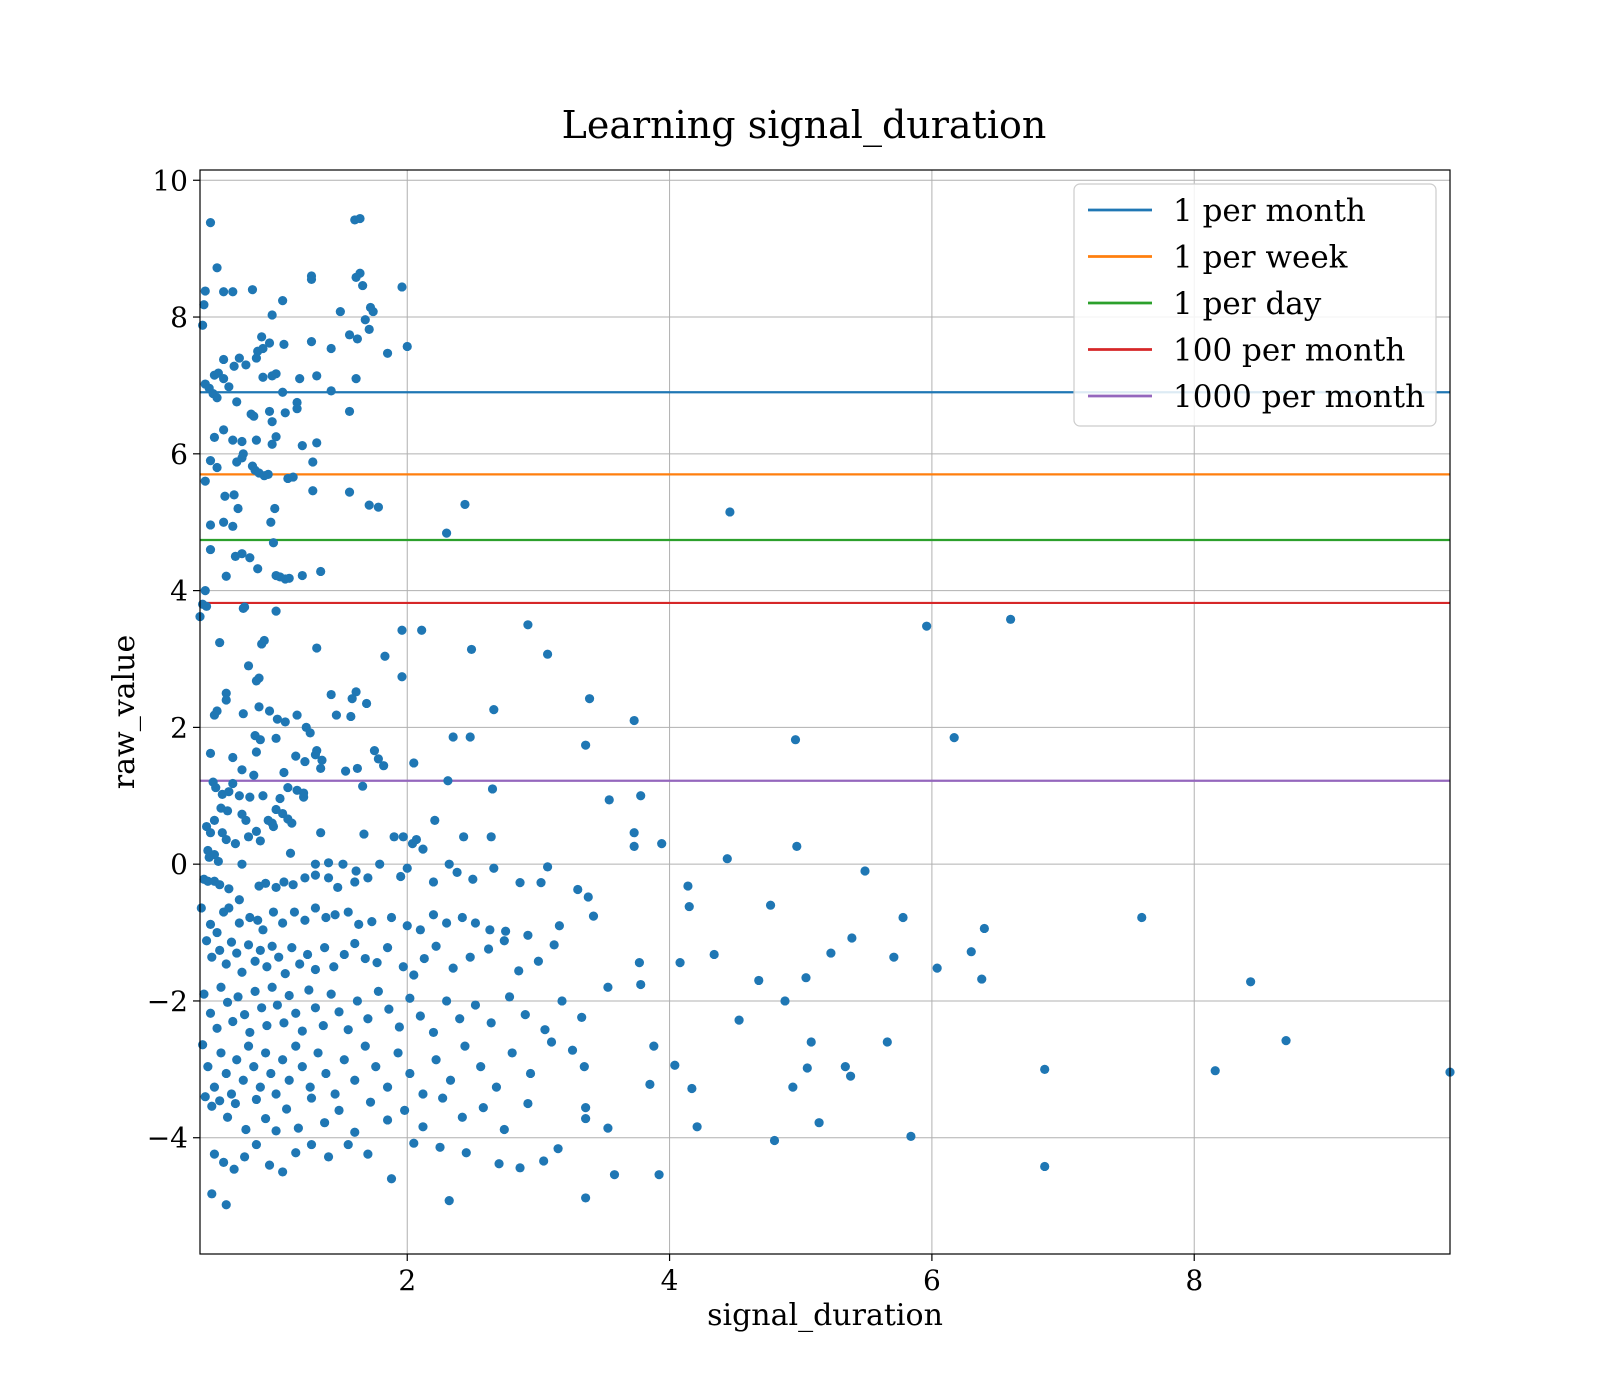 Image resolution: width=1600 pixels, height=1400 pixels. What do you see at coordinates (670, 1280) in the screenshot?
I see `x-tick-label: 4` at bounding box center [670, 1280].